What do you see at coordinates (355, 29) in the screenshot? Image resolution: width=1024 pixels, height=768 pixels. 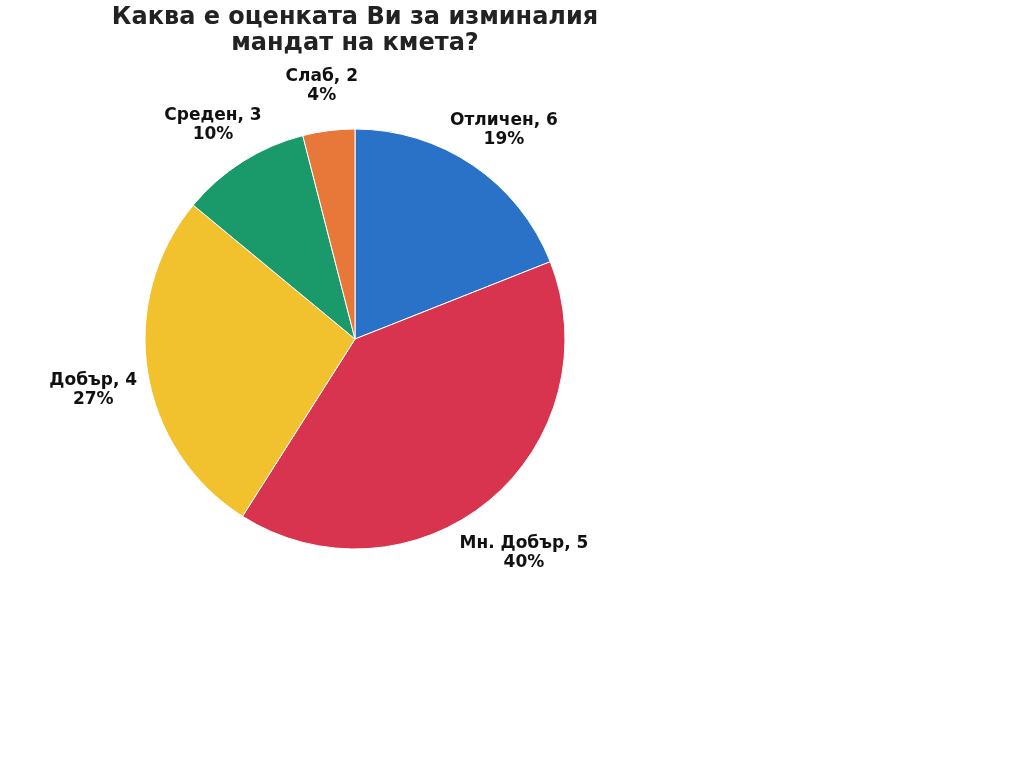 I see `chart-title: Каква е оценката Ви за изминалия мандат на кмета?` at bounding box center [355, 29].